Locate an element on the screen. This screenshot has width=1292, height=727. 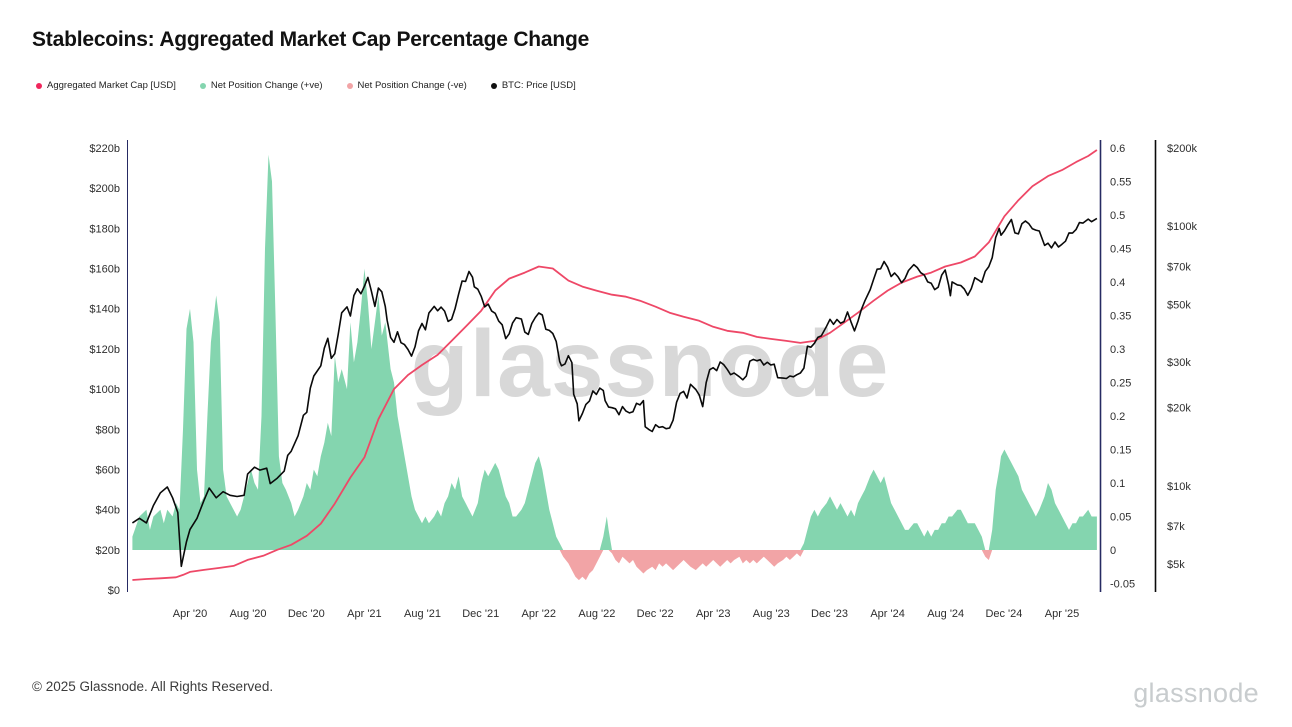
x-axis-tick-label: Aug '20 is located at coordinates (248, 614).